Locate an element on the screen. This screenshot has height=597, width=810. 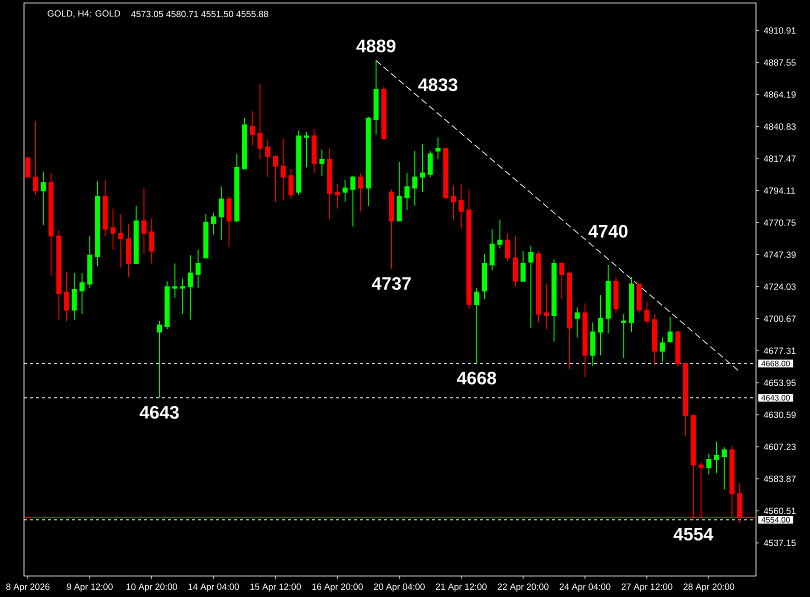
y-tick-label: 4630.59 is located at coordinates (780, 415).